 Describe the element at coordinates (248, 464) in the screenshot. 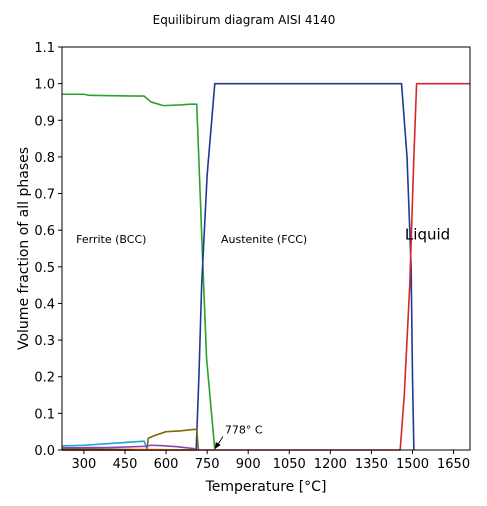

I see `x-tick-label: 900` at that location.